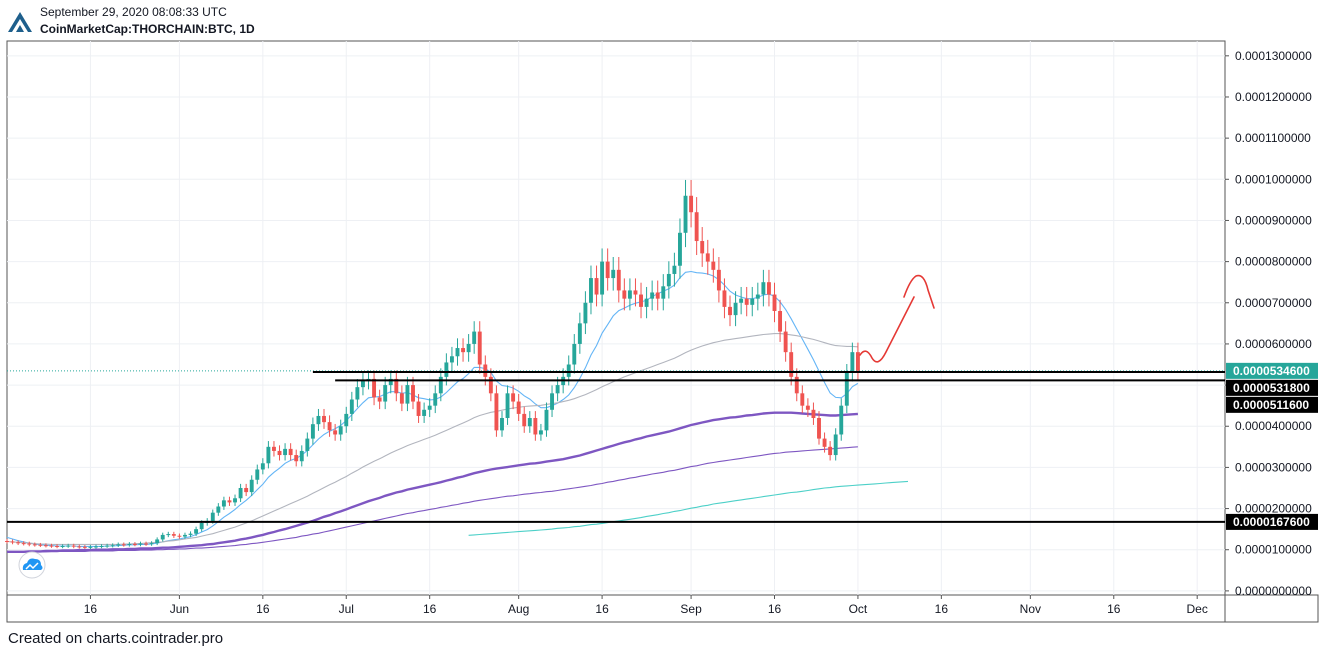 The height and width of the screenshot is (654, 1324). What do you see at coordinates (691, 609) in the screenshot?
I see `x-tick-label: Sep` at bounding box center [691, 609].